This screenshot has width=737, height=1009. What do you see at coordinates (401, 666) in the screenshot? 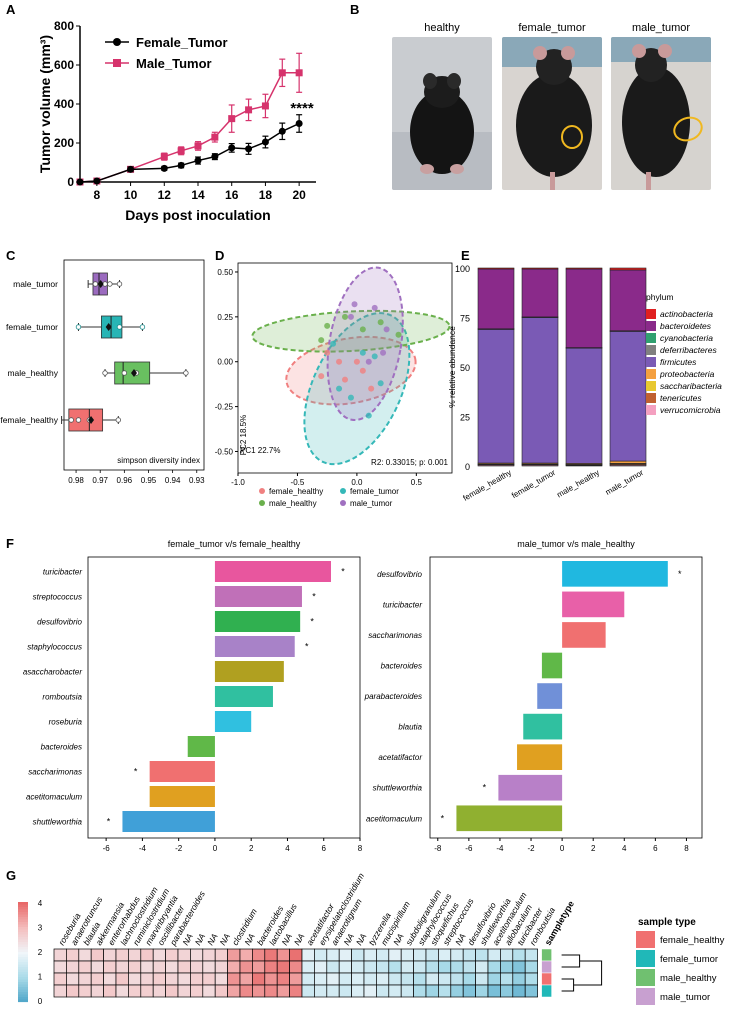
I see `f-right-bar-label: bacteroides` at bounding box center [401, 666].